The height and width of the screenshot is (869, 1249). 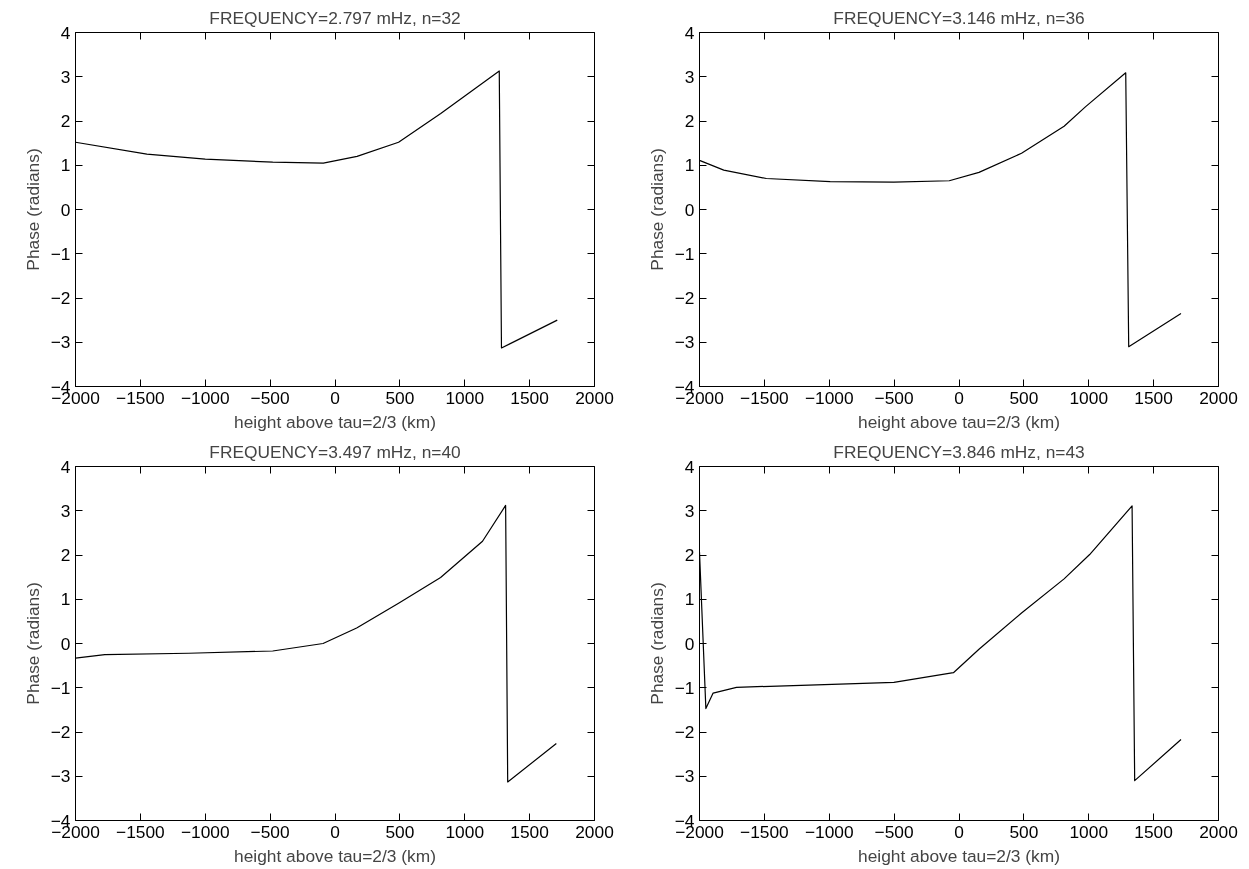 What do you see at coordinates (335, 17) in the screenshot?
I see `chart-title: FREQUENCY=2.797 mHz, n=32` at bounding box center [335, 17].